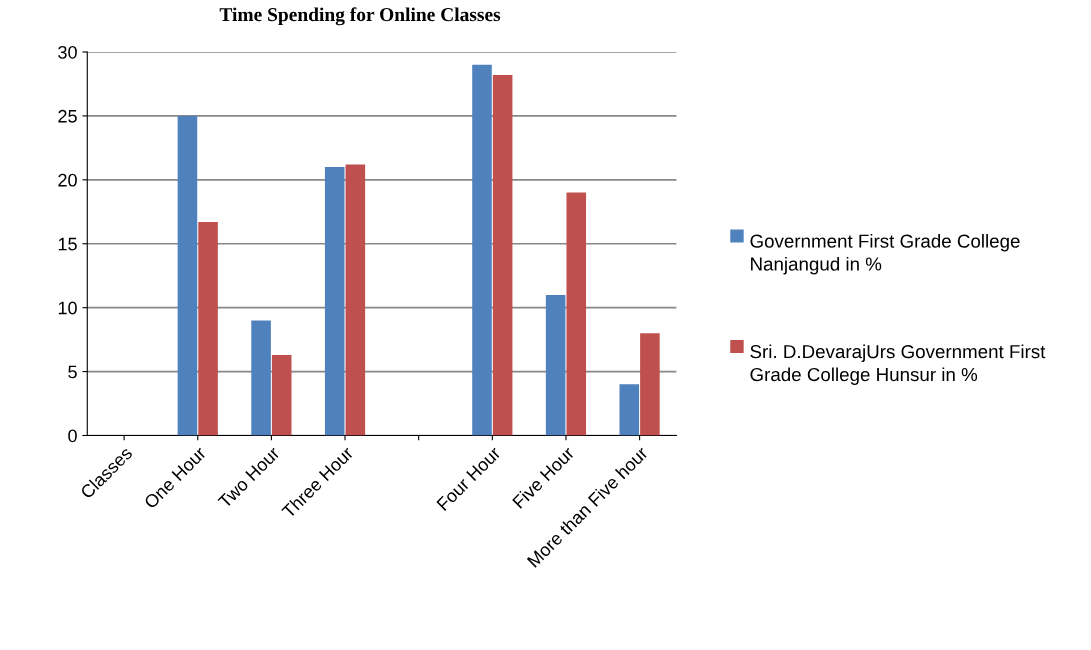 Image resolution: width=1091 pixels, height=650 pixels. What do you see at coordinates (898, 364) in the screenshot?
I see `legend-label: Sri. D.DevarajUrs Government First Grade College Hunsur in %` at bounding box center [898, 364].